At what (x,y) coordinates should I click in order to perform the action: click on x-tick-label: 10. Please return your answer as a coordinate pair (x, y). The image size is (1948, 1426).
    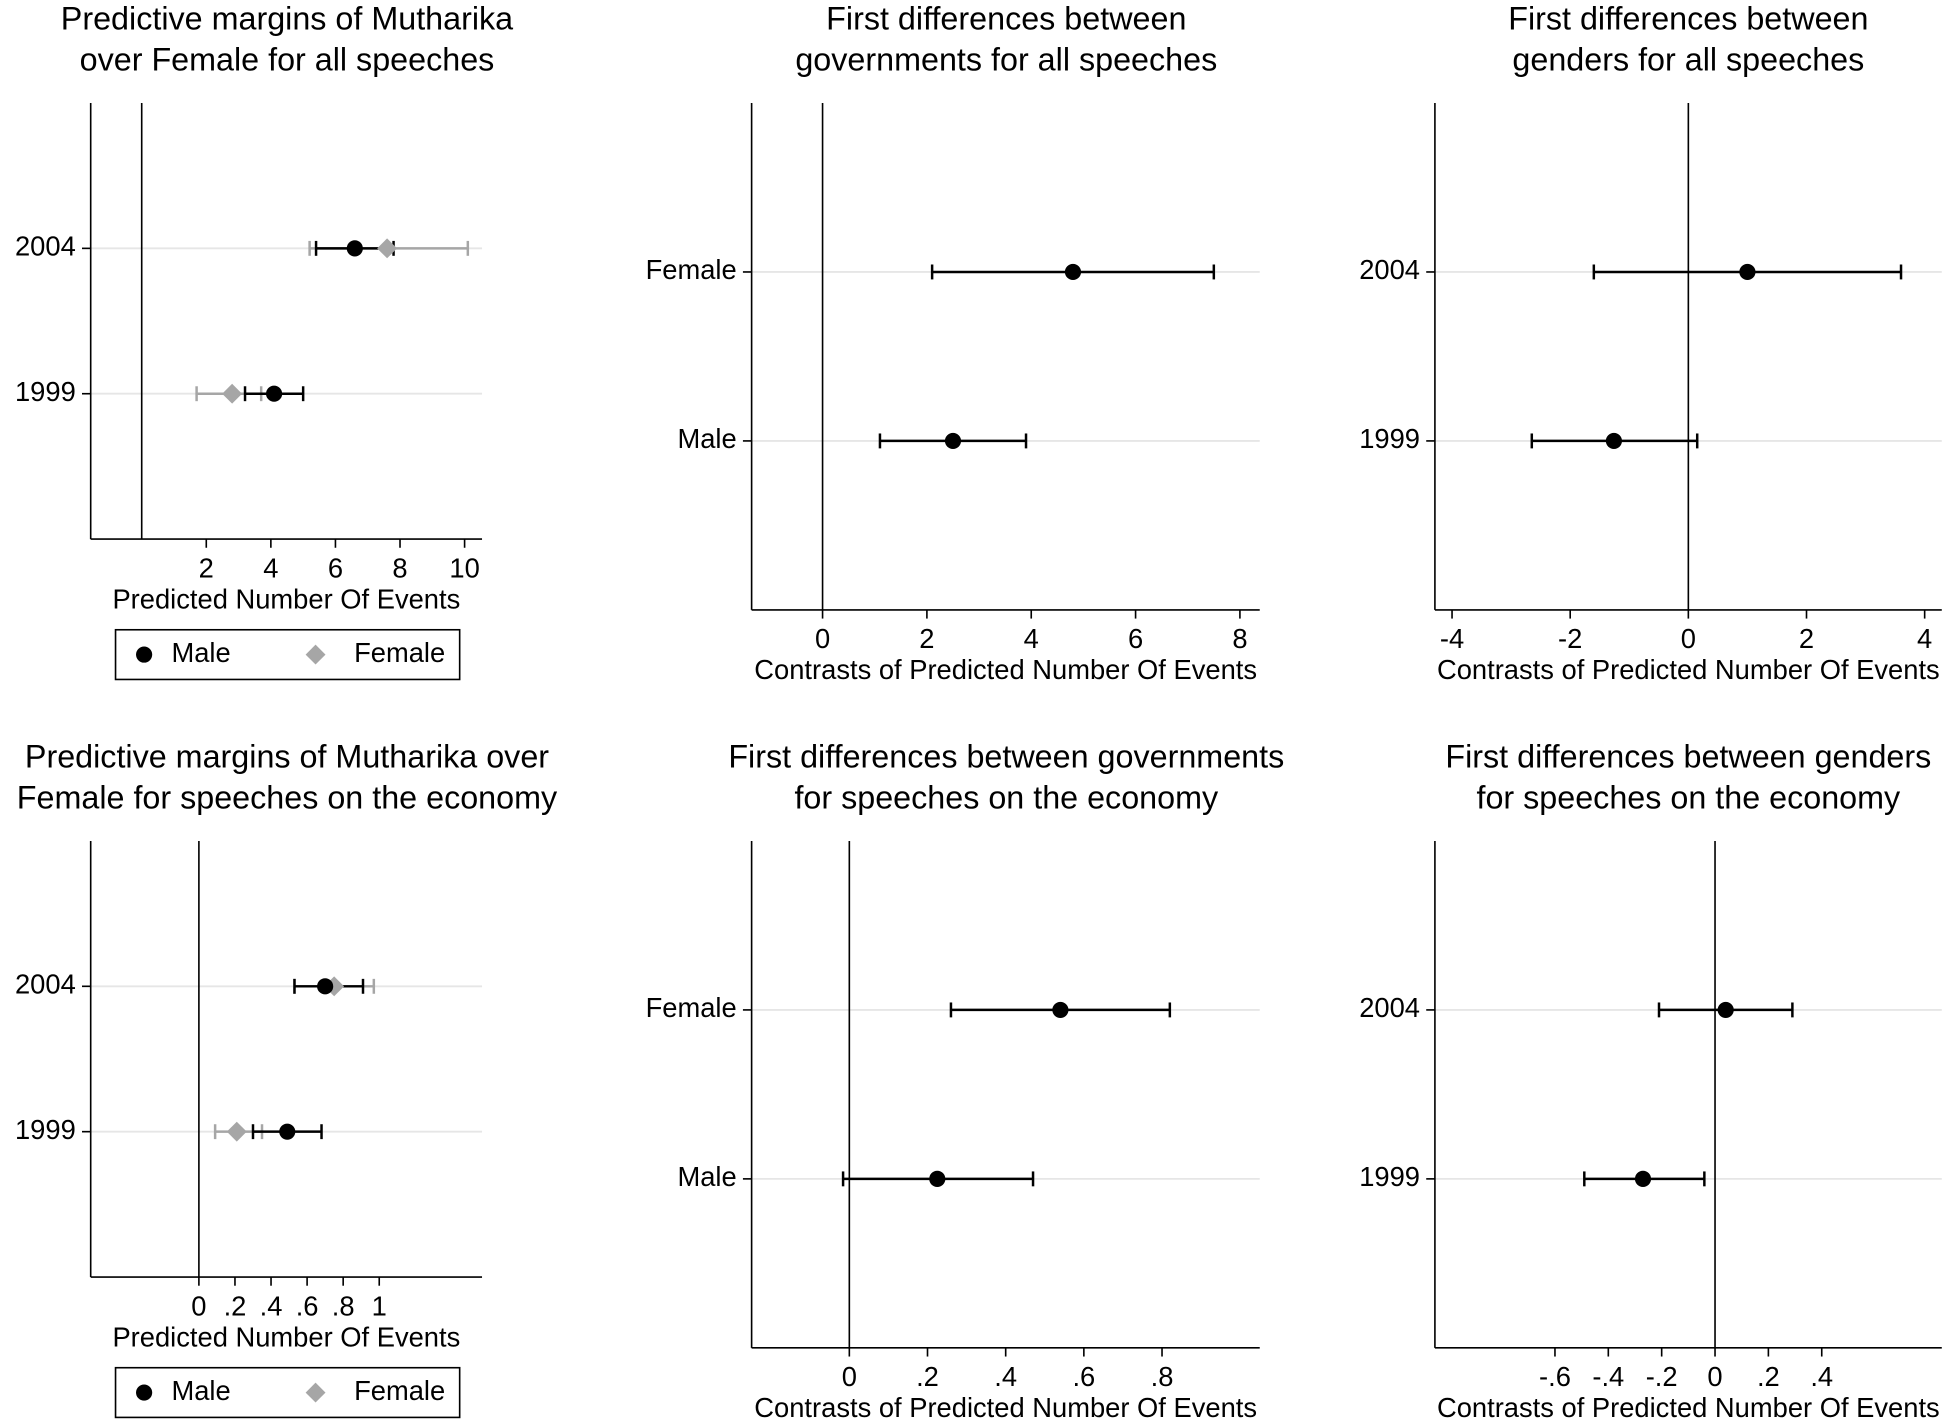
    Looking at the image, I should click on (464, 567).